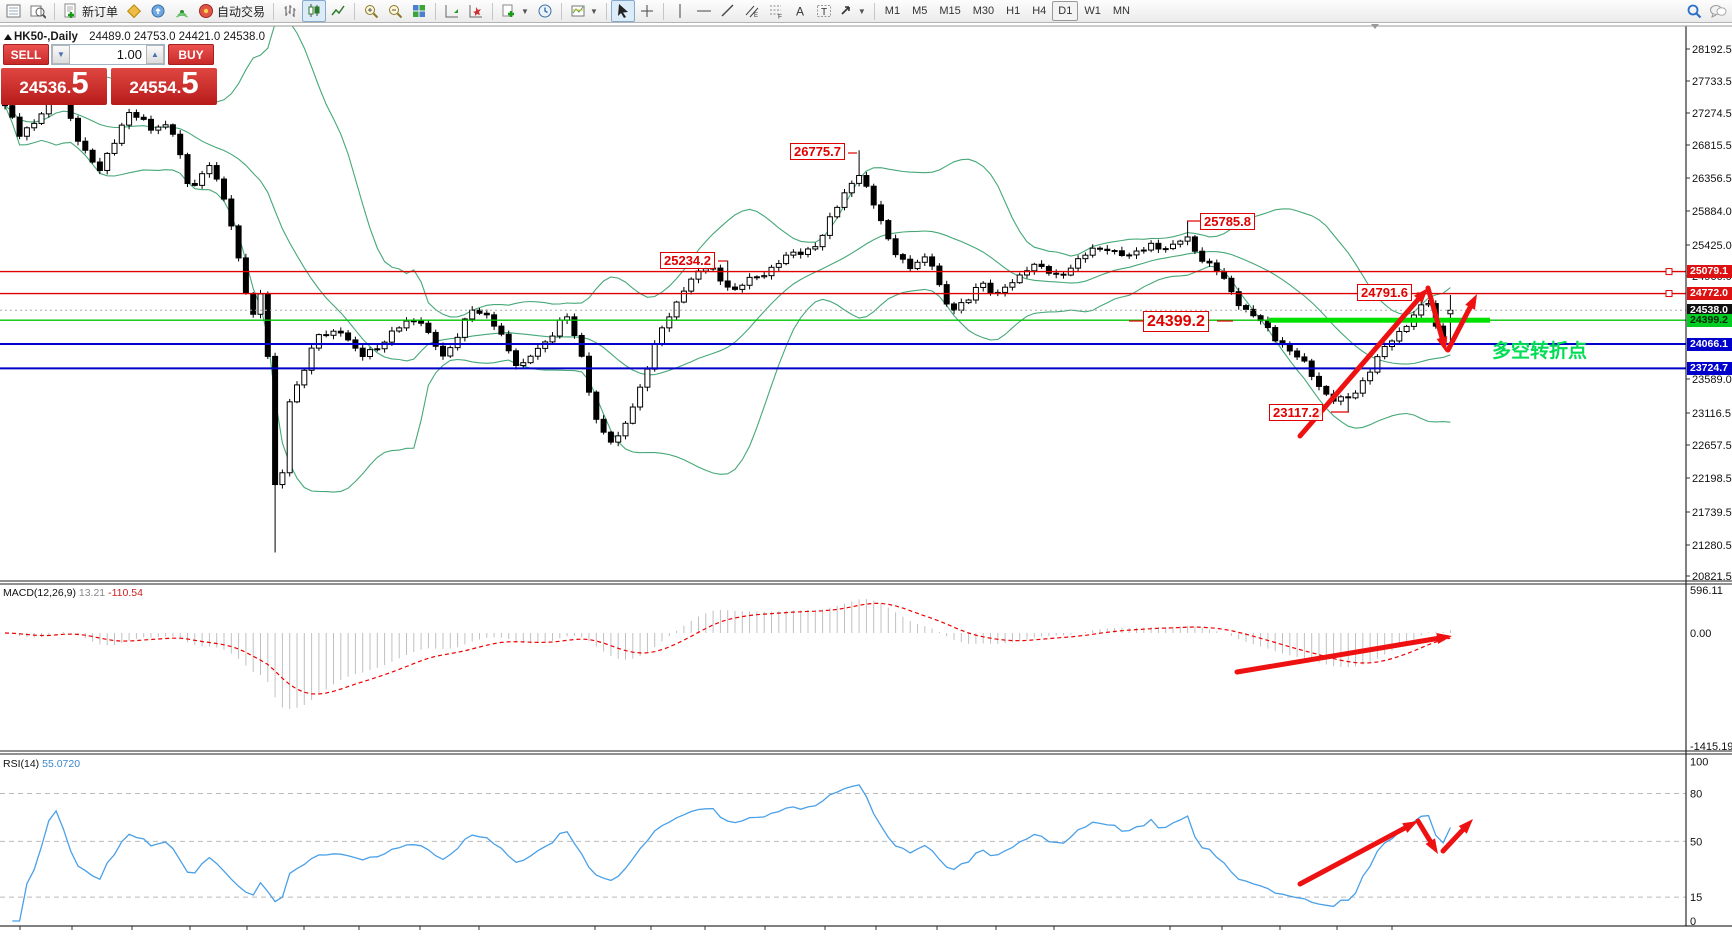  Describe the element at coordinates (8, 37) in the screenshot. I see `collapse-triangle-icon` at that location.